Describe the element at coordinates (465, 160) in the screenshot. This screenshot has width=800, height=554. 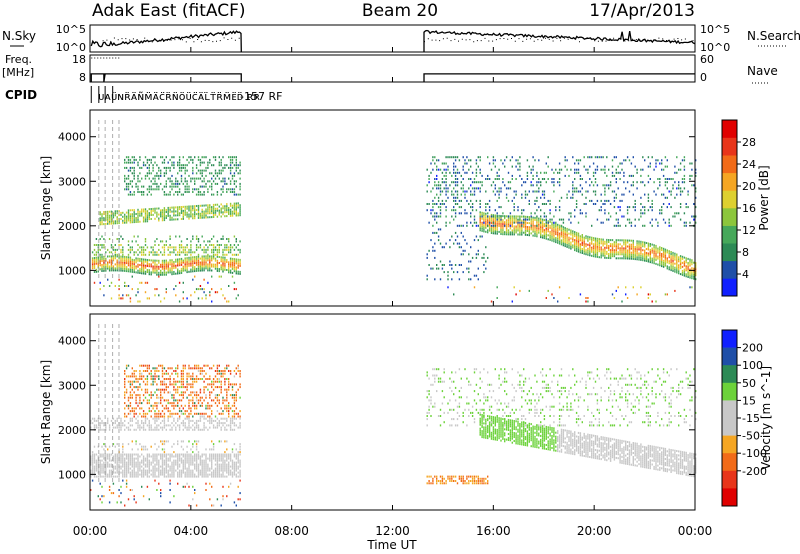
I see `power-cell-1941` at that location.